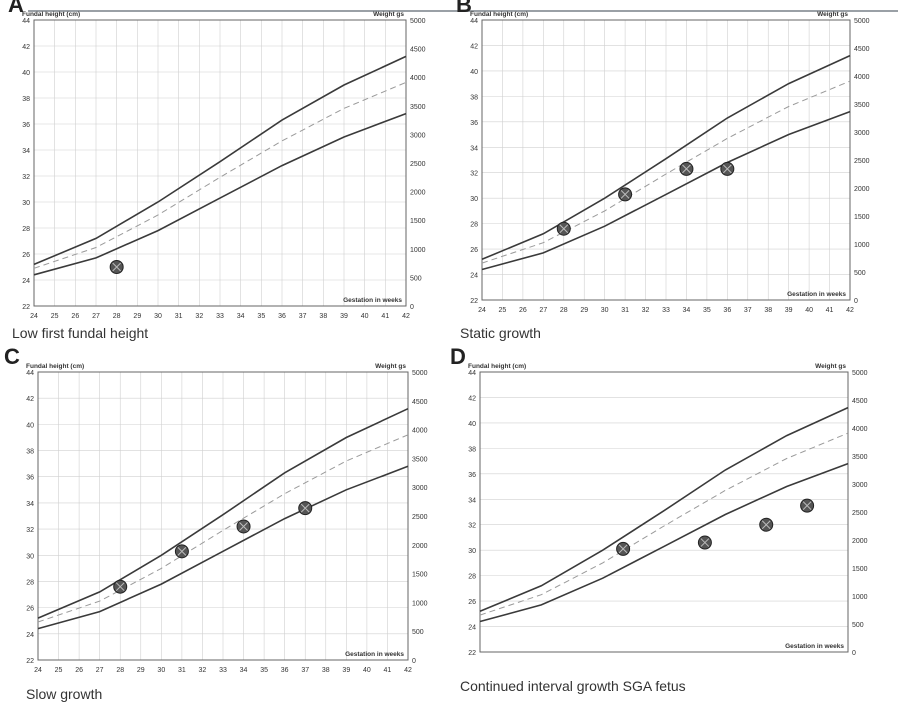 The width and height of the screenshot is (898, 703). Describe the element at coordinates (420, 517) in the screenshot. I see `y2-tick-label: 2500` at that location.